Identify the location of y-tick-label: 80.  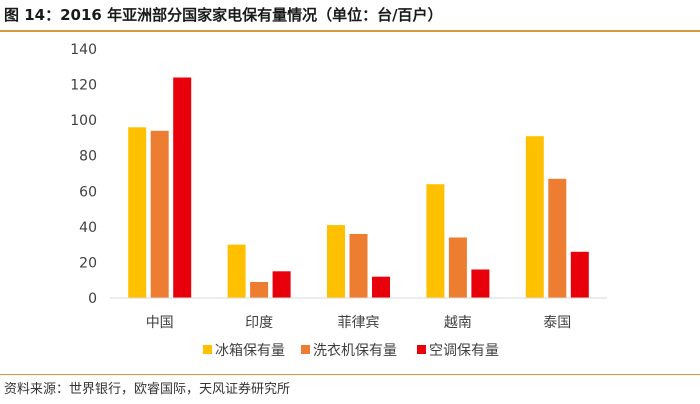
(88, 157).